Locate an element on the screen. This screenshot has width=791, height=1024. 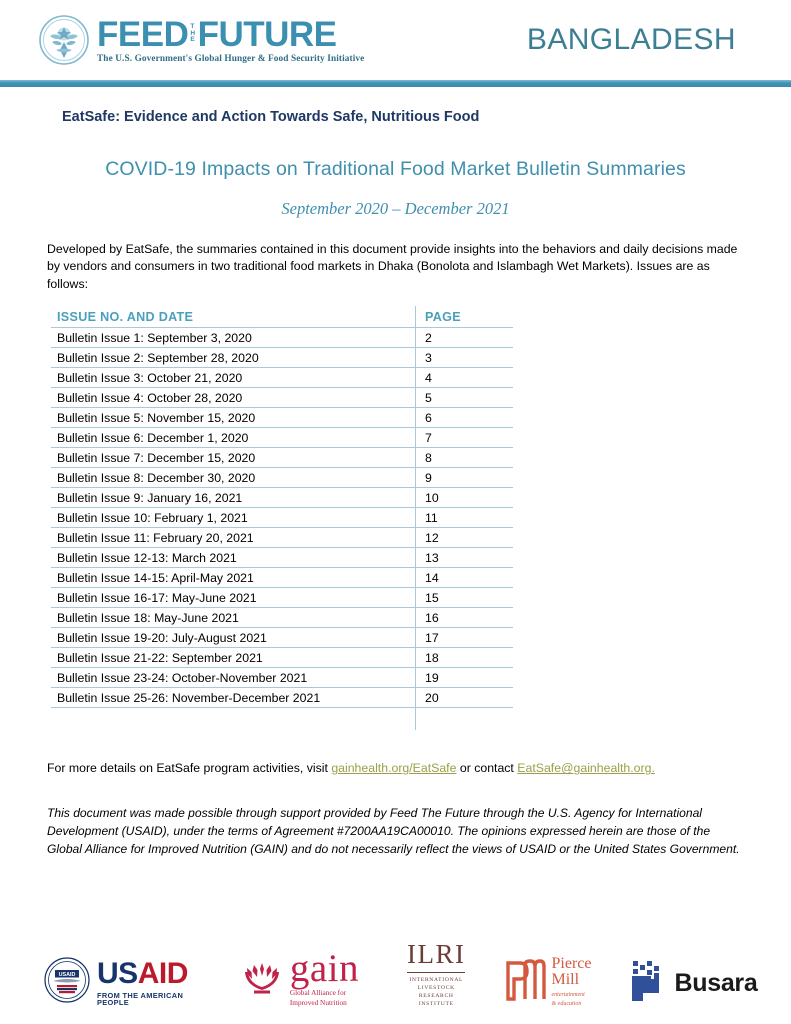
table-row: Bulletin Issue 18: May-June 2021 16 is located at coordinates (282, 618).